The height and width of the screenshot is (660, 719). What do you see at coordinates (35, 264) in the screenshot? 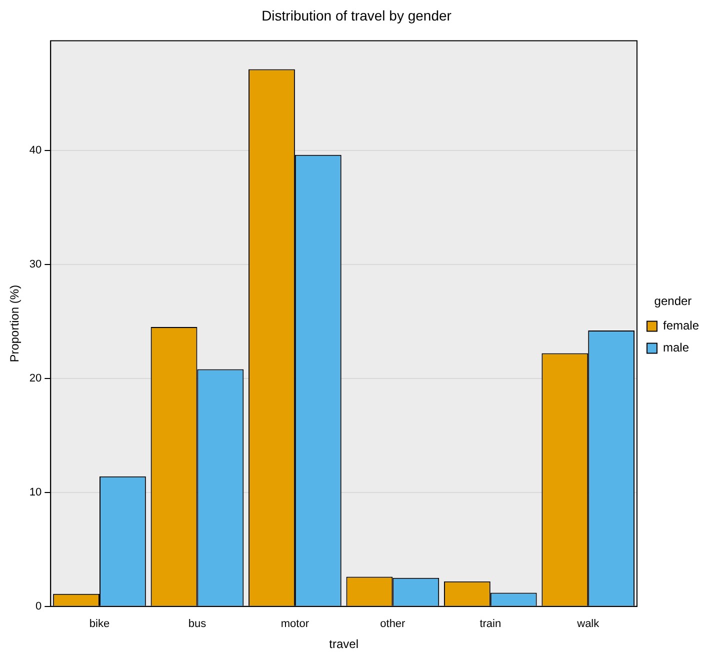
I see `y-tick-label: 30` at bounding box center [35, 264].